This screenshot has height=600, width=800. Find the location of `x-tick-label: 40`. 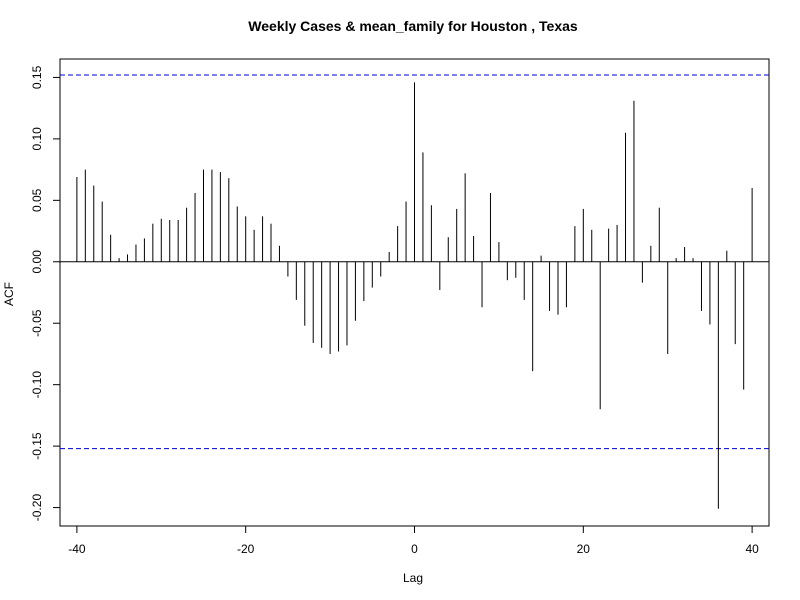

x-tick-label: 40 is located at coordinates (752, 549).